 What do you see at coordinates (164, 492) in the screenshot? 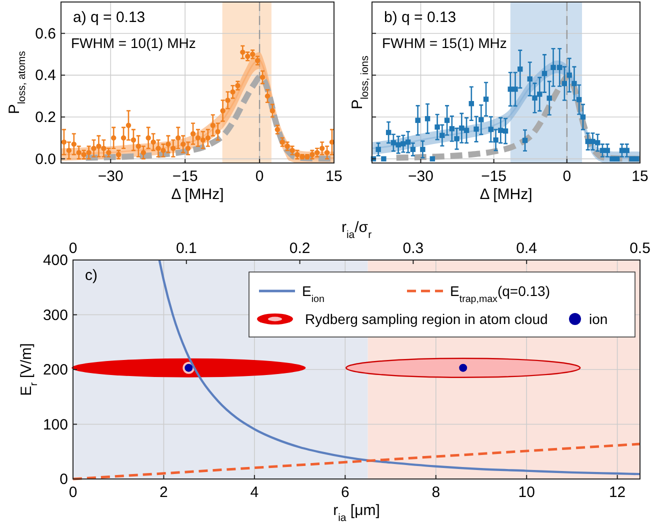
I see `x-tick-label: 2` at bounding box center [164, 492].